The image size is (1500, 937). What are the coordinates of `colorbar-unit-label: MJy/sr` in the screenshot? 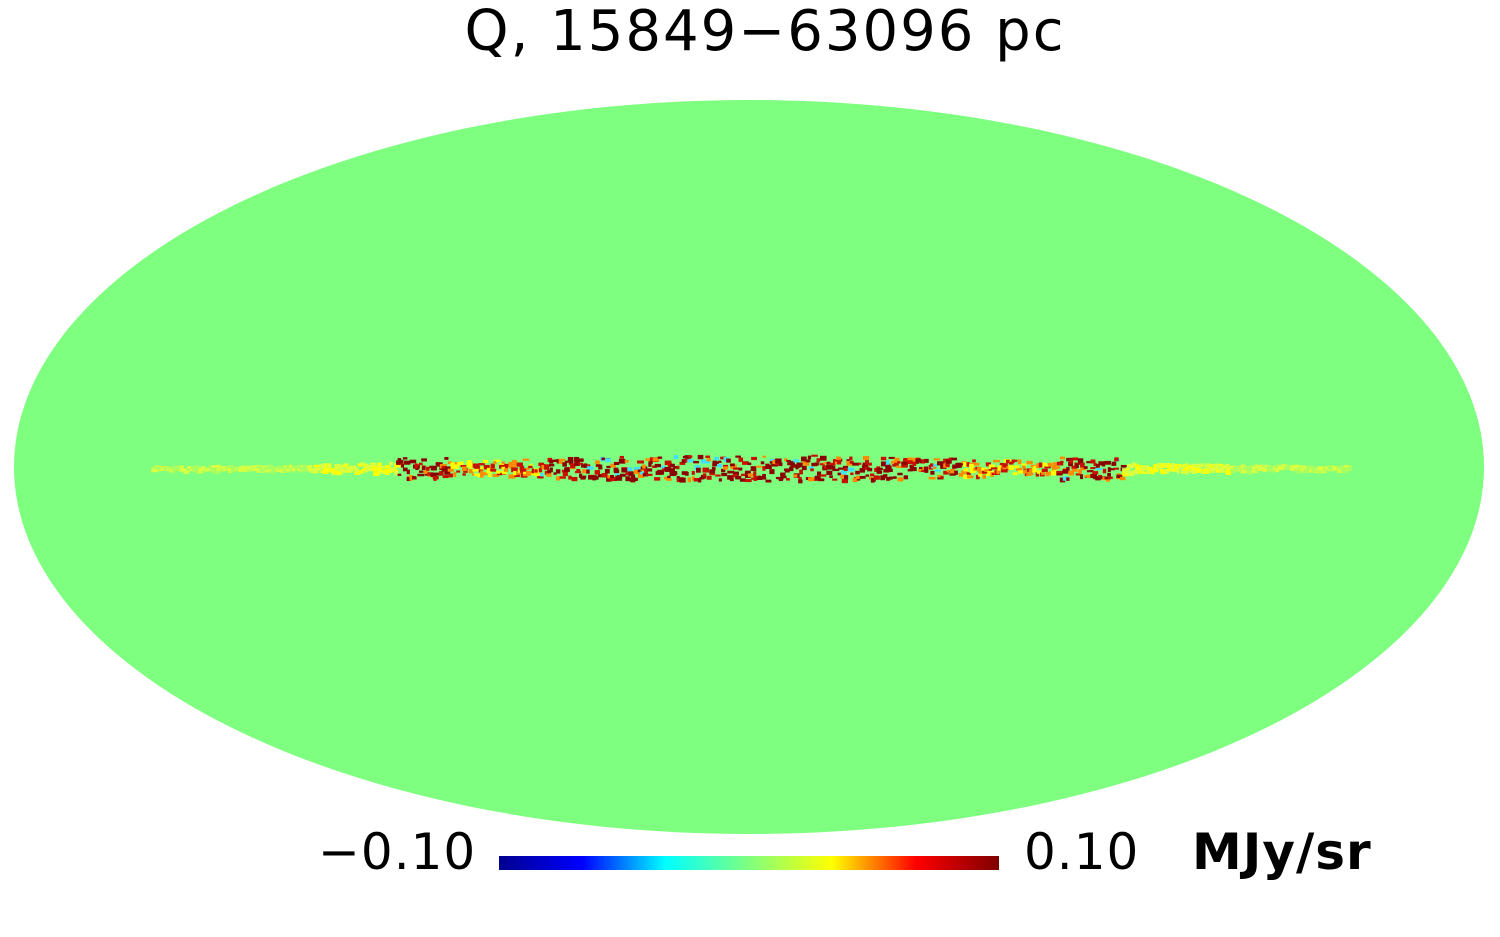 It's located at (1282, 852).